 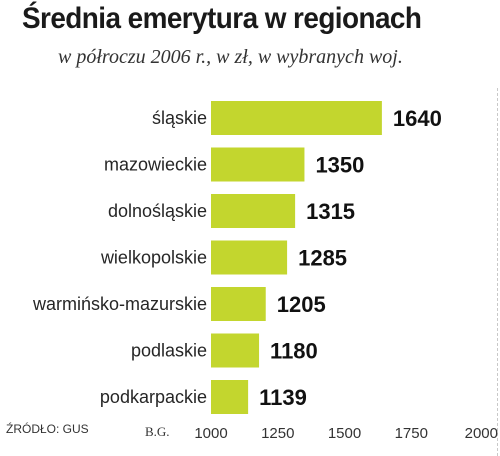 What do you see at coordinates (179, 118) in the screenshot?
I see `category-label: śląskie` at bounding box center [179, 118].